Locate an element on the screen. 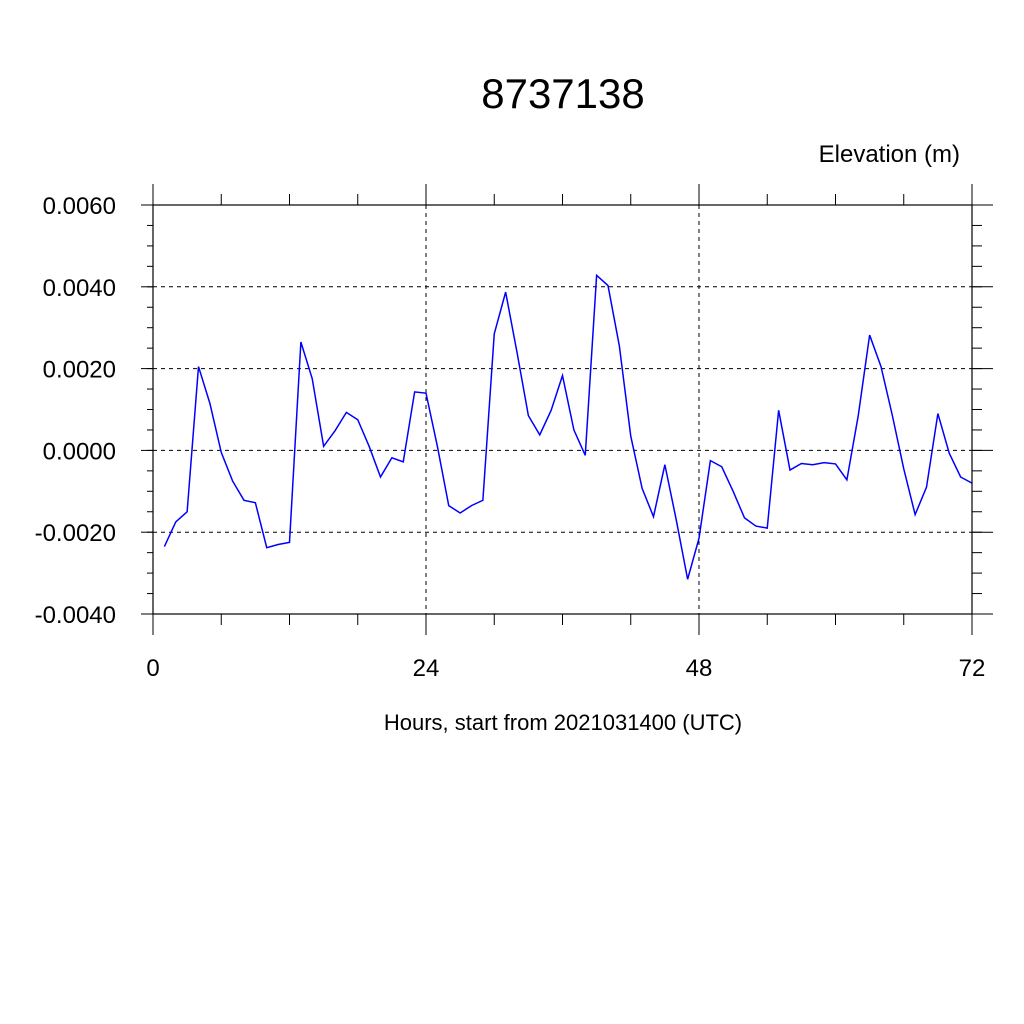 This screenshot has width=1024, height=1024. x-tick-label: 72 is located at coordinates (972, 668).